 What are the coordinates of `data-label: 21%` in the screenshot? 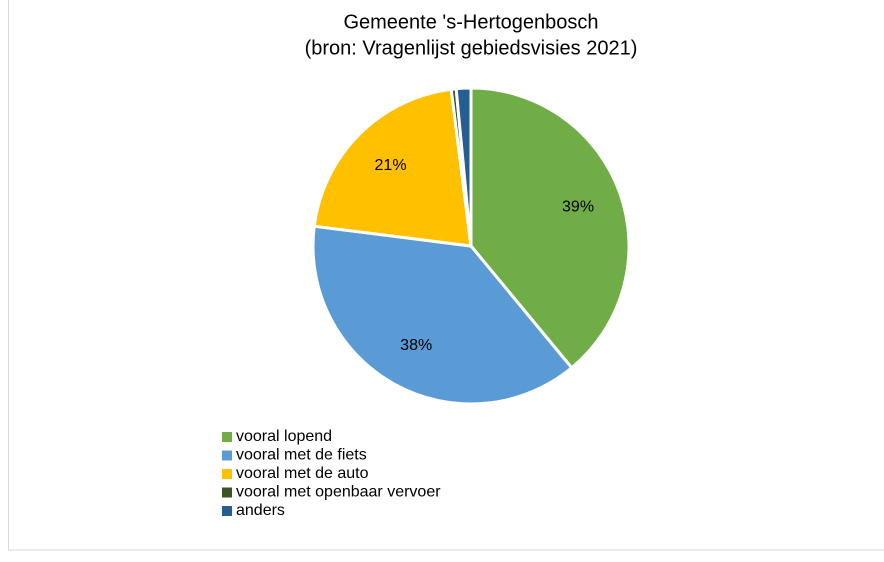 It's located at (391, 165).